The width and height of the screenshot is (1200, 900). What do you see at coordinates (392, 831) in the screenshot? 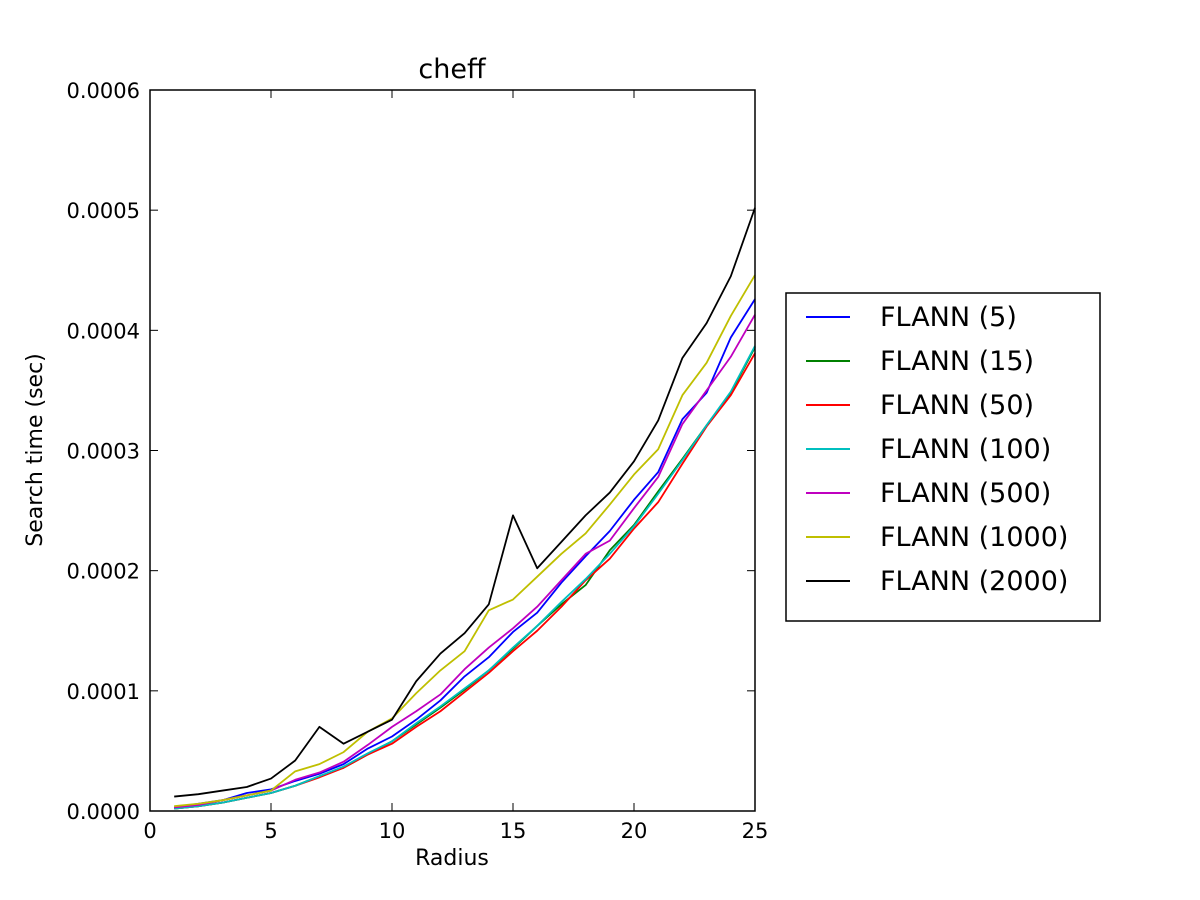
I see `x-tick-label: 10` at bounding box center [392, 831].